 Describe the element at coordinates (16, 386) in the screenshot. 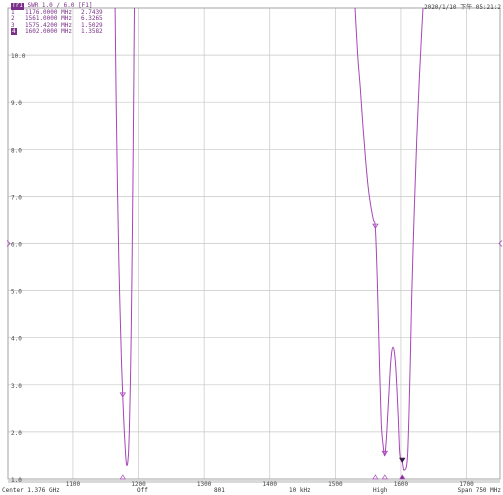

I see `y-tick-label: 3.0` at that location.